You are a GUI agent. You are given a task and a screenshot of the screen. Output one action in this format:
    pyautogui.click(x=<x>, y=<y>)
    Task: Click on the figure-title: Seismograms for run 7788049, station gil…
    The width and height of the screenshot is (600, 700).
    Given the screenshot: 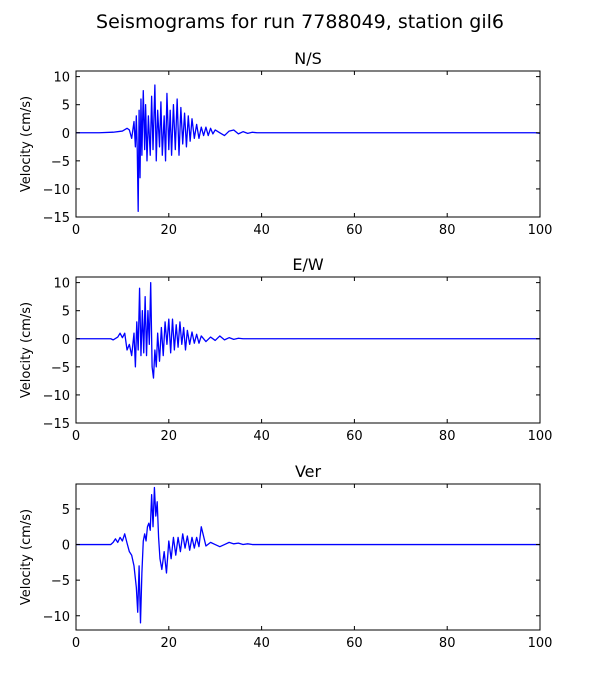 What is the action you would take?
    pyautogui.click(x=300, y=22)
    